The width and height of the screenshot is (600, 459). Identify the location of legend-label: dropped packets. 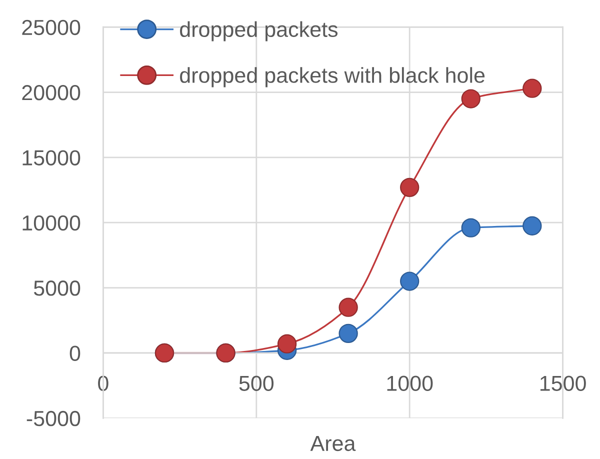
(259, 31).